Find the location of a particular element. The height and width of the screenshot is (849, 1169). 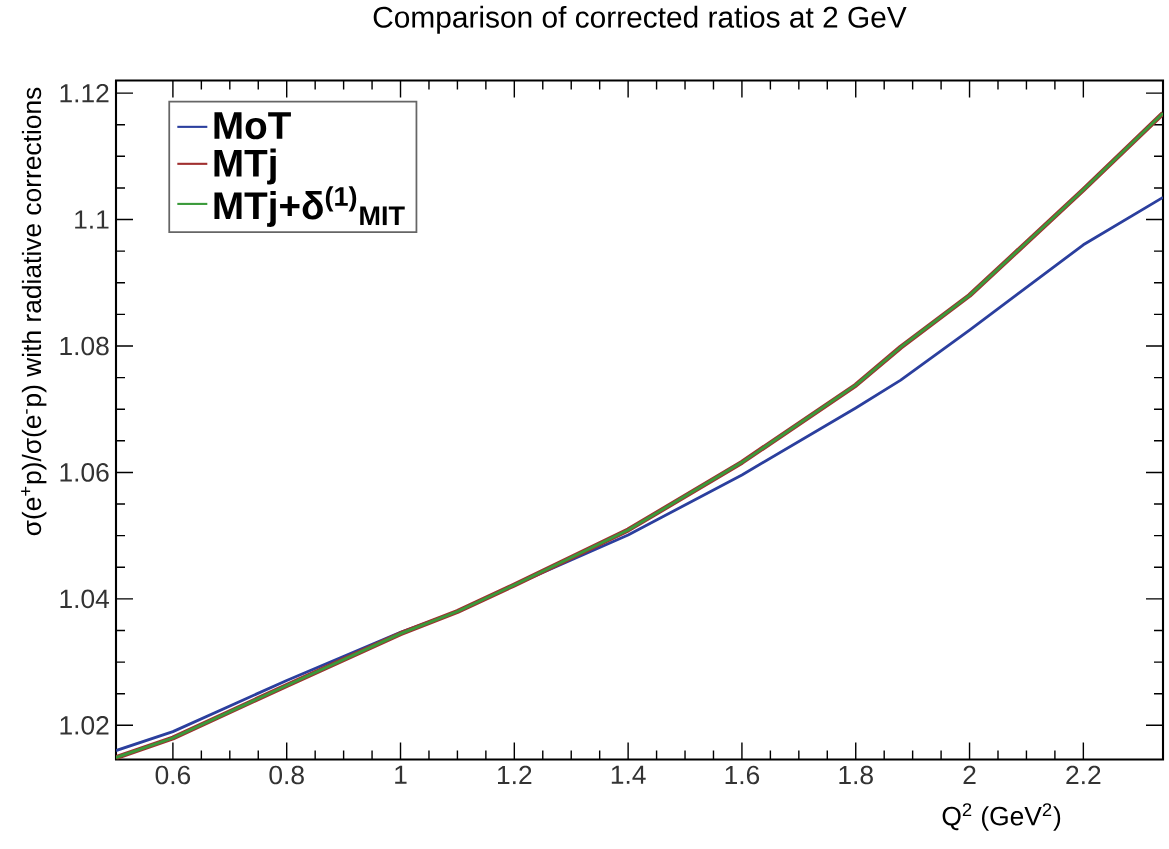

y-tick-label: 1.02 is located at coordinates (84, 725).